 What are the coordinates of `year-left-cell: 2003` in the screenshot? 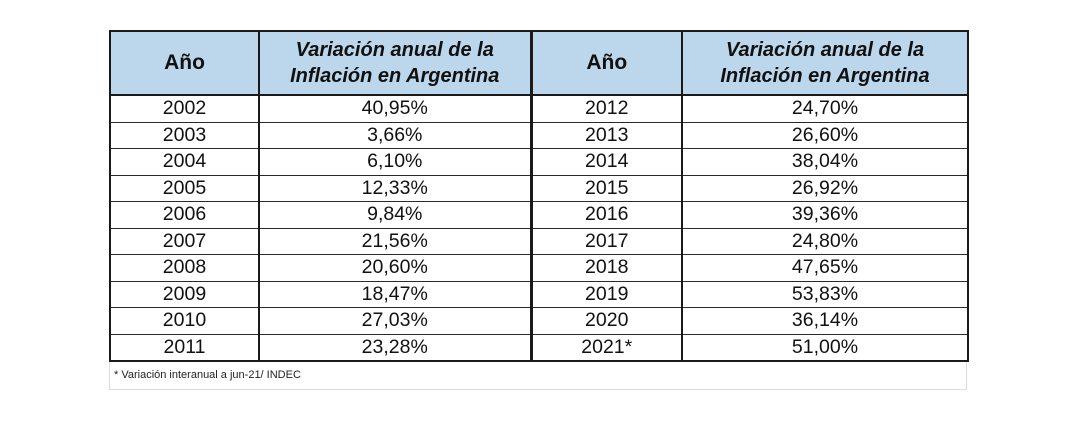 It's located at (184, 135).